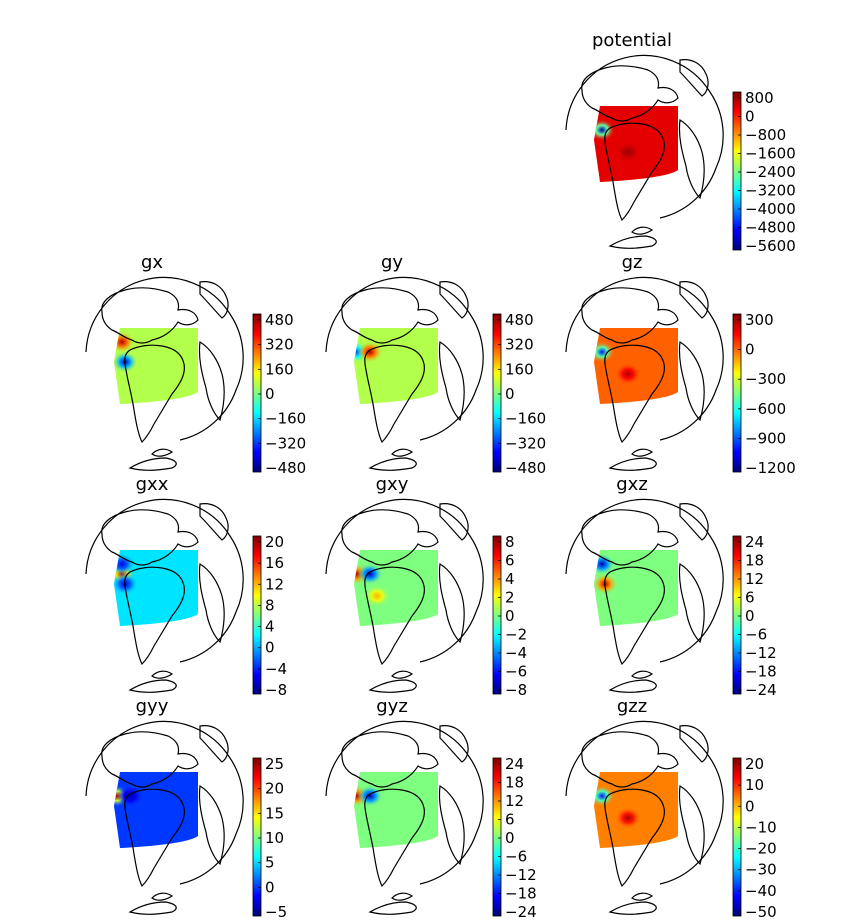 This screenshot has width=847, height=923. Describe the element at coordinates (195, 364) in the screenshot. I see `panel-gx: gx 480 320 160 0 −160 −320 −480` at that location.